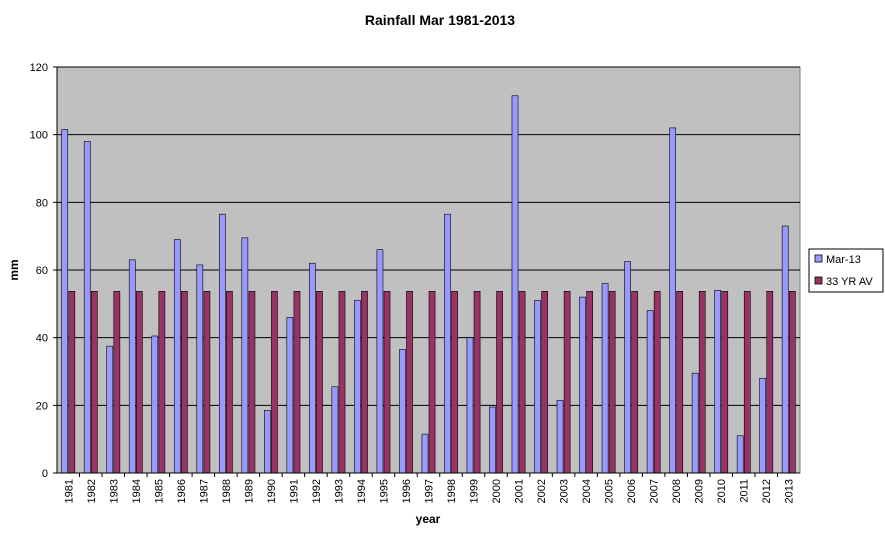 This screenshot has height=545, width=885. What do you see at coordinates (587, 491) in the screenshot?
I see `x-tick-label-2004: 2004` at bounding box center [587, 491].